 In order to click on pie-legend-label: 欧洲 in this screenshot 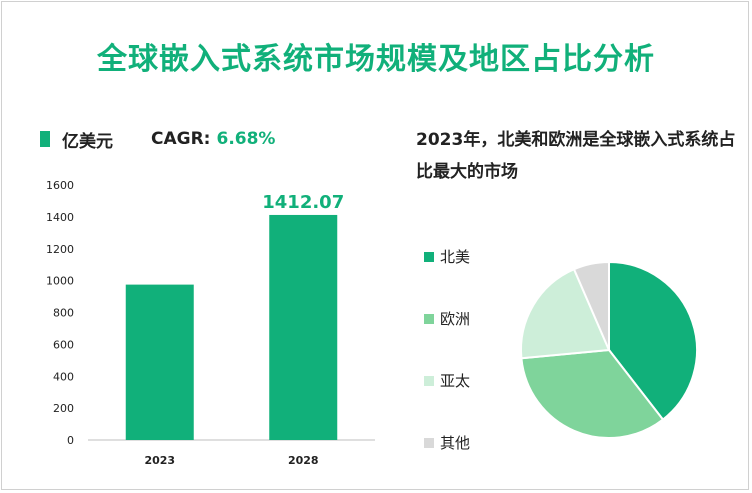, I will do `click(455, 319)`.